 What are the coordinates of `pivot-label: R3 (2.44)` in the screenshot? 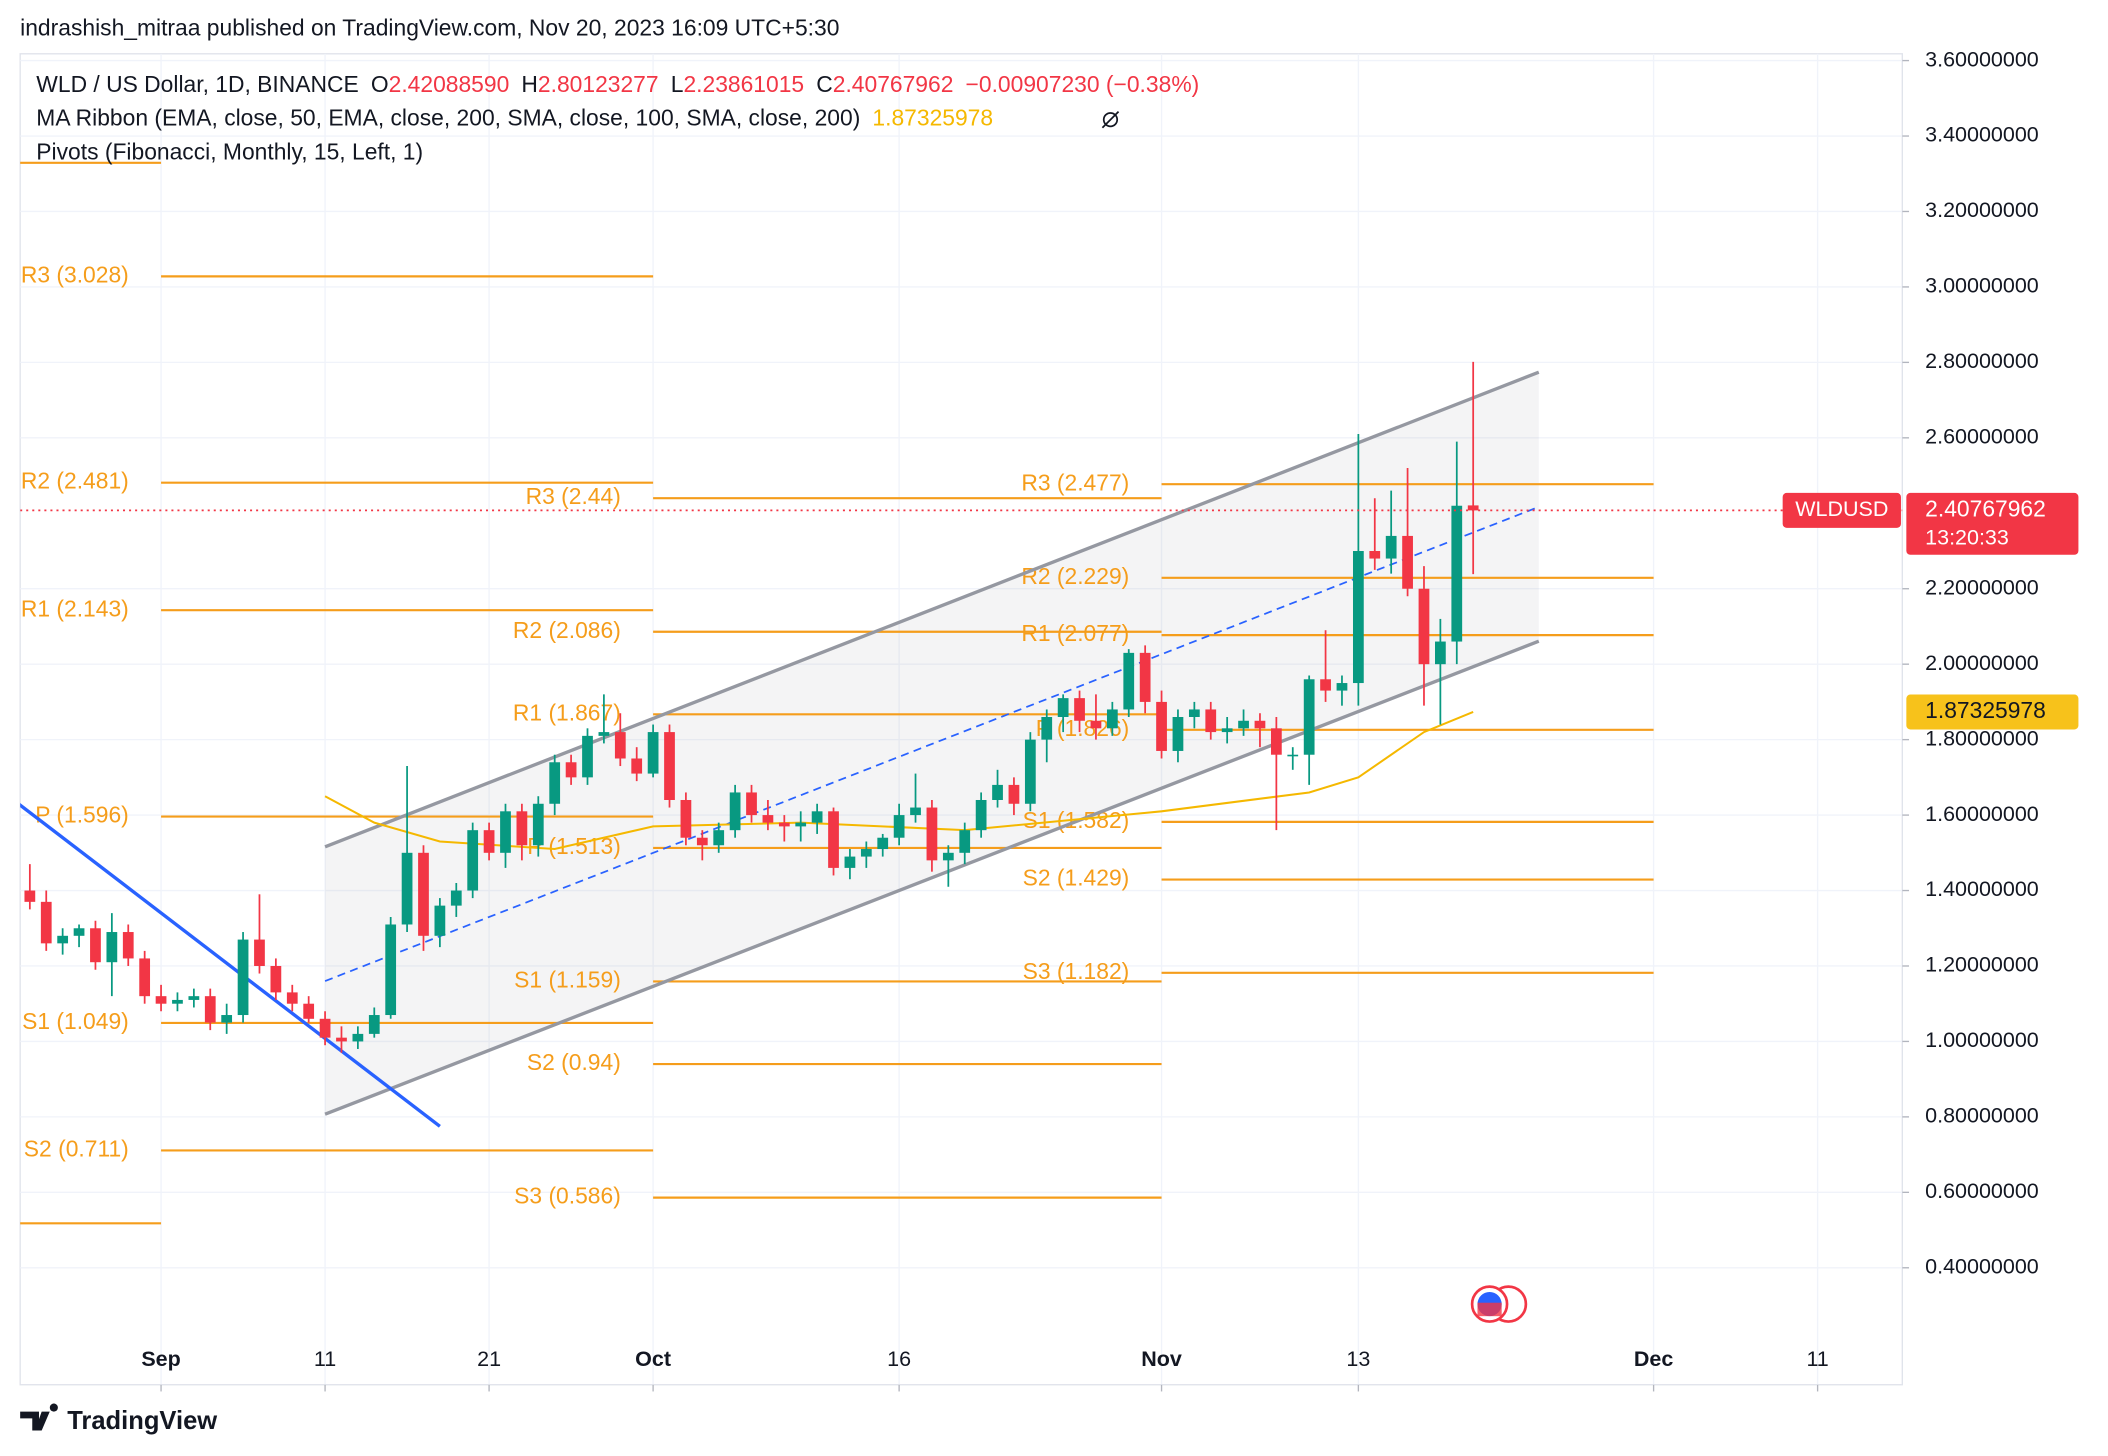 It's located at (573, 496).